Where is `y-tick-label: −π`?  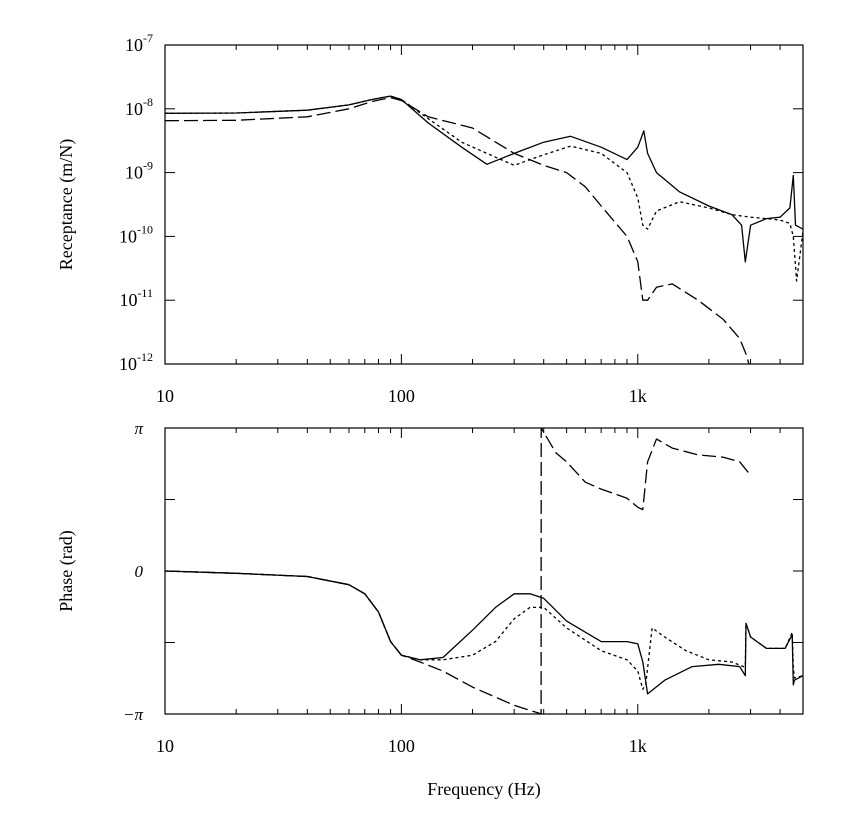
y-tick-label: −π is located at coordinates (133, 714).